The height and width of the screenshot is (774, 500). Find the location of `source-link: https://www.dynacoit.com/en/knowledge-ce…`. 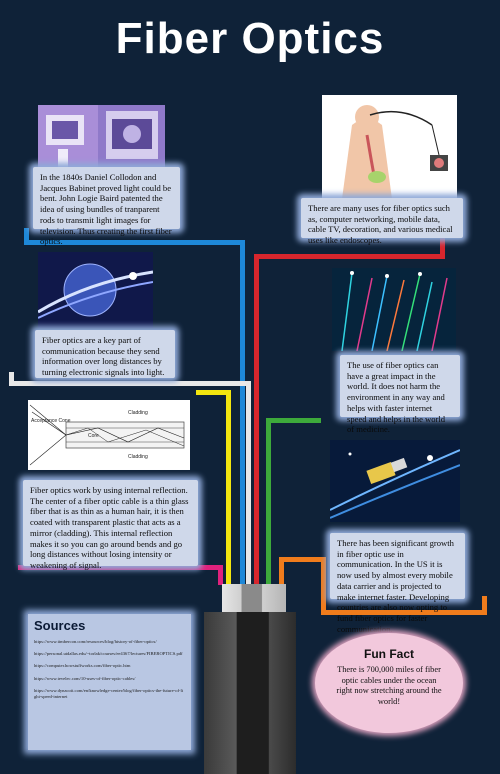

source-link: https://www.dynacoit.com/en/knowledge-ce… is located at coordinates (109, 693).